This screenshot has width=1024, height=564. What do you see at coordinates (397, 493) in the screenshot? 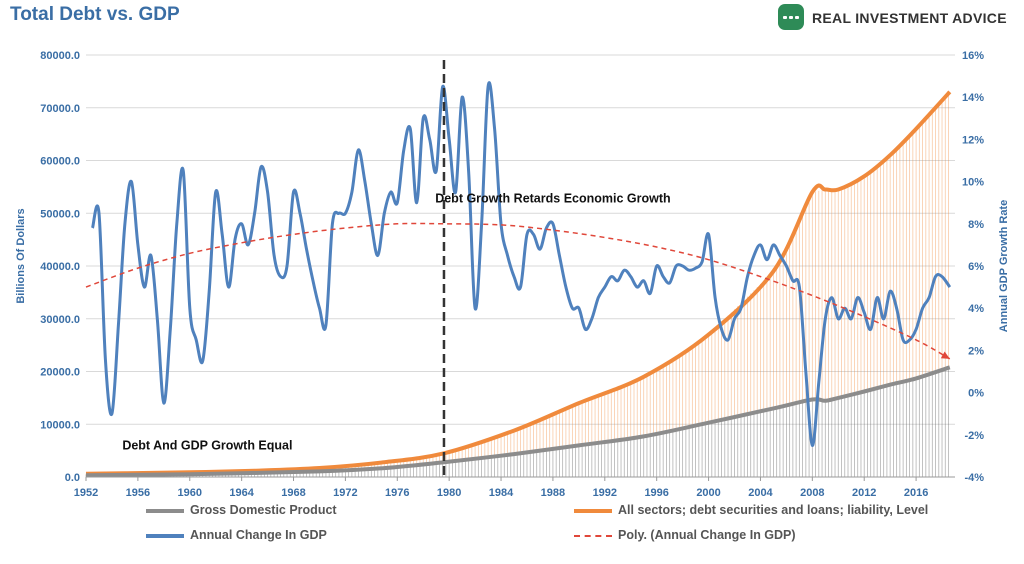
I see `x-tick-label: 1976` at bounding box center [397, 493].